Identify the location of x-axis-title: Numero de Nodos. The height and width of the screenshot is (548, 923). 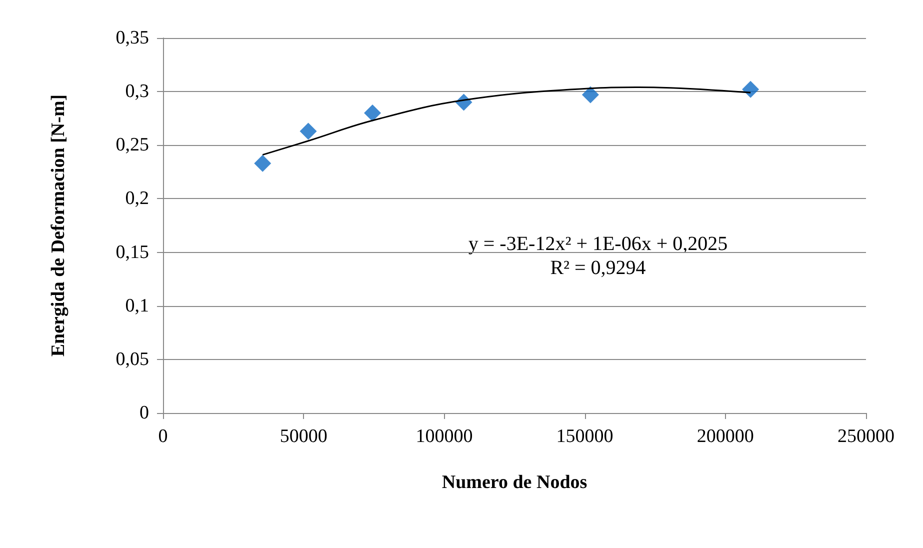
(515, 482).